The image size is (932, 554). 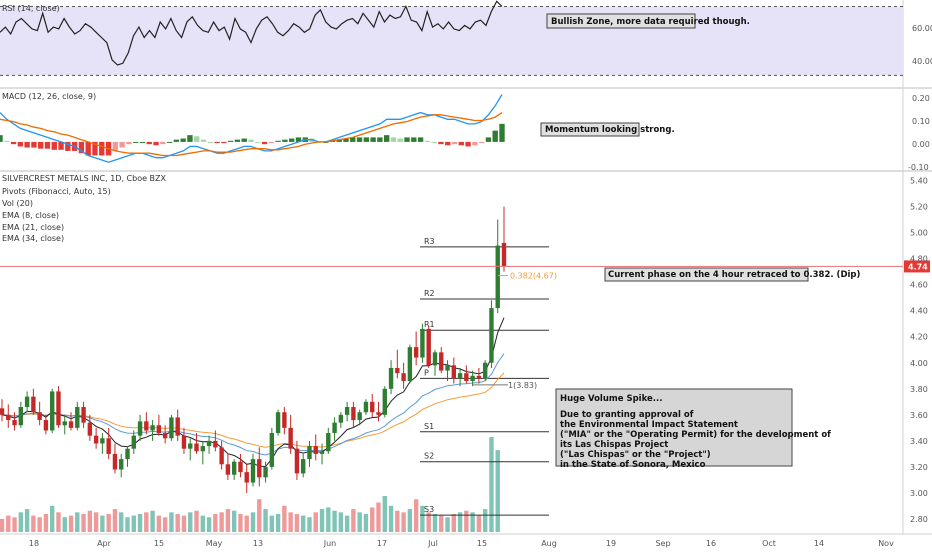 I want to click on symbol-title: SILVERCREST METALS INC, 1D, Cboe BZX, so click(x=84, y=178).